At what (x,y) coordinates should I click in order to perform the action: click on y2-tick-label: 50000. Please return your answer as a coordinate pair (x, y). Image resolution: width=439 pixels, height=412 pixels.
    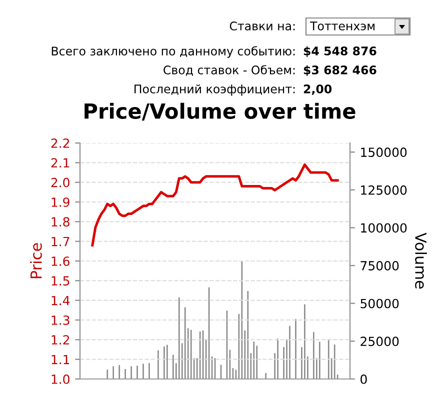
    Looking at the image, I should click on (379, 303).